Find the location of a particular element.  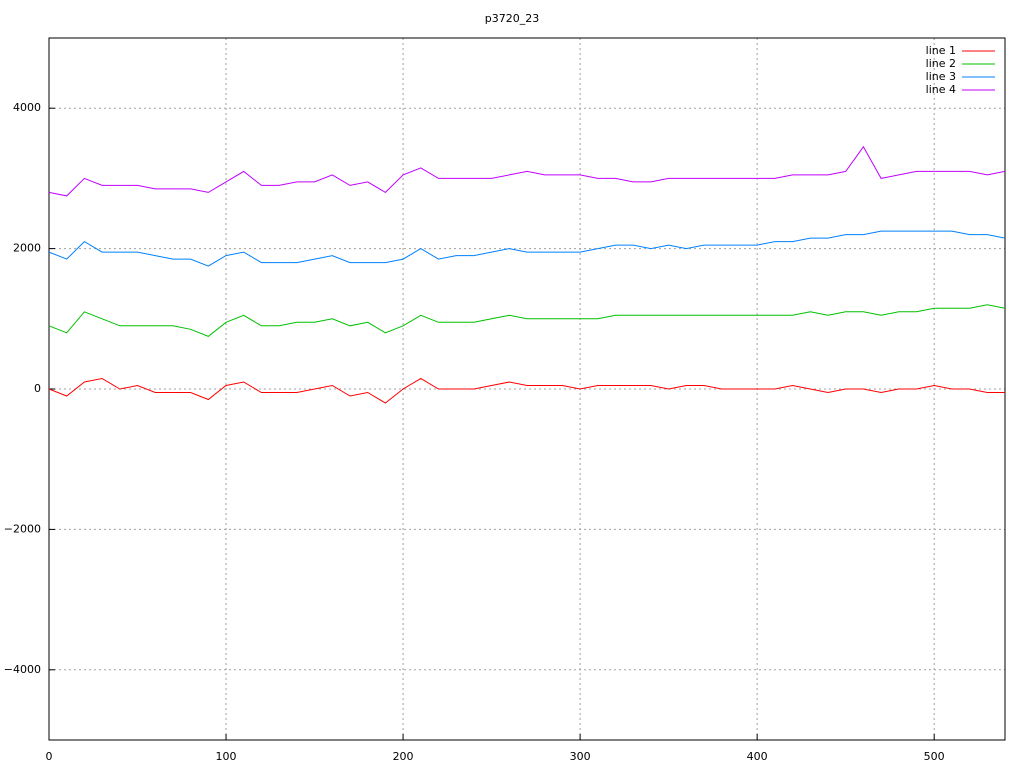

legend-label: line 2 is located at coordinates (941, 63).